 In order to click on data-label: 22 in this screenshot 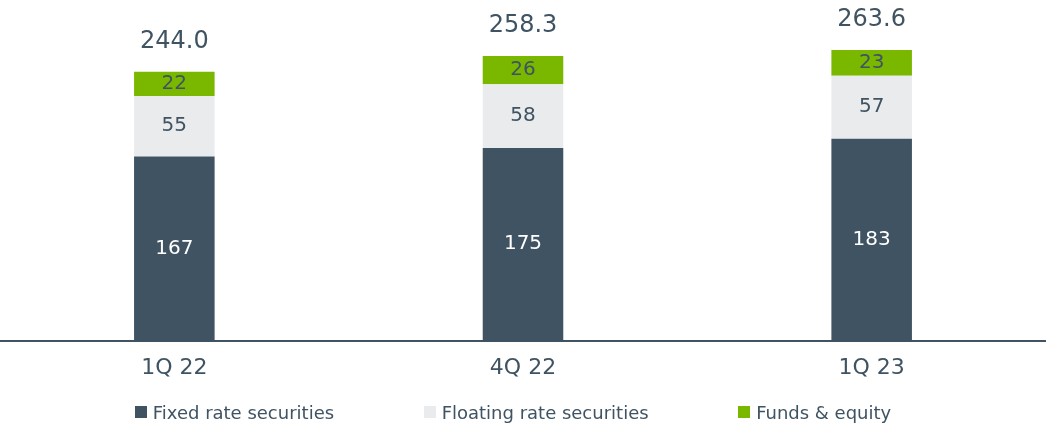, I will do `click(174, 82)`.